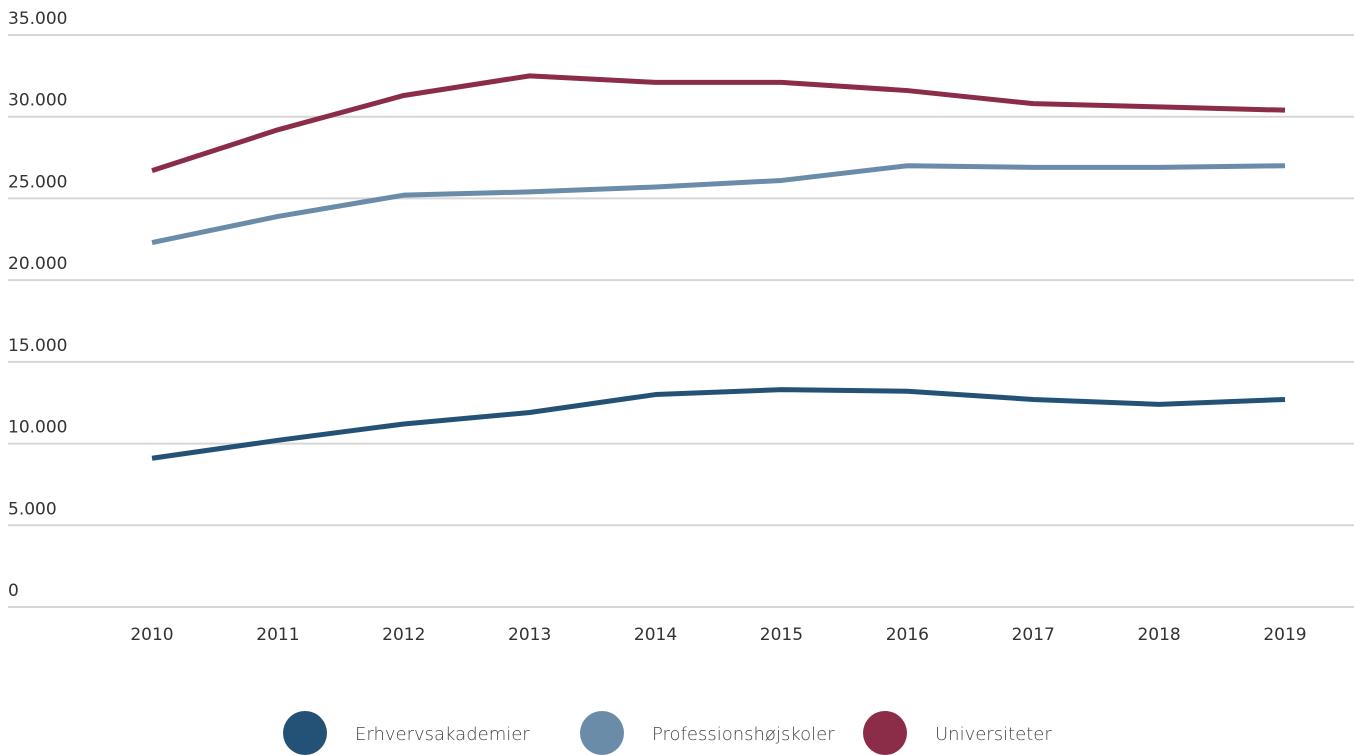 The width and height of the screenshot is (1354, 755). I want to click on x-tick-label: 2015, so click(781, 635).